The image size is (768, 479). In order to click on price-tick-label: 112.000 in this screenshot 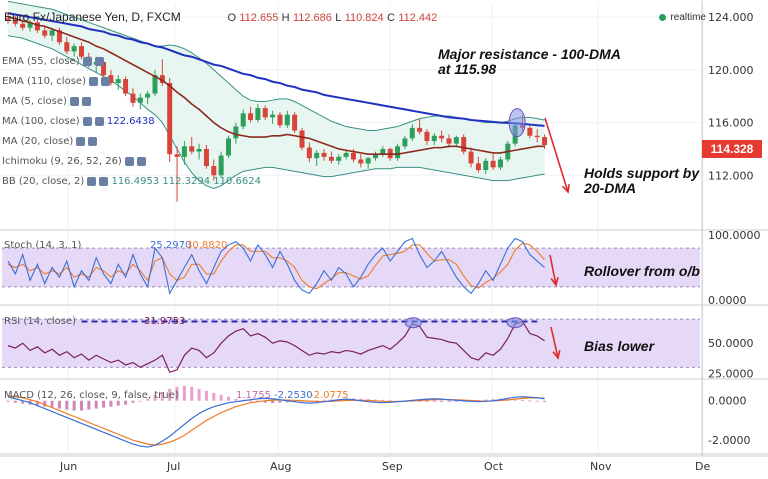, I will do `click(731, 175)`.